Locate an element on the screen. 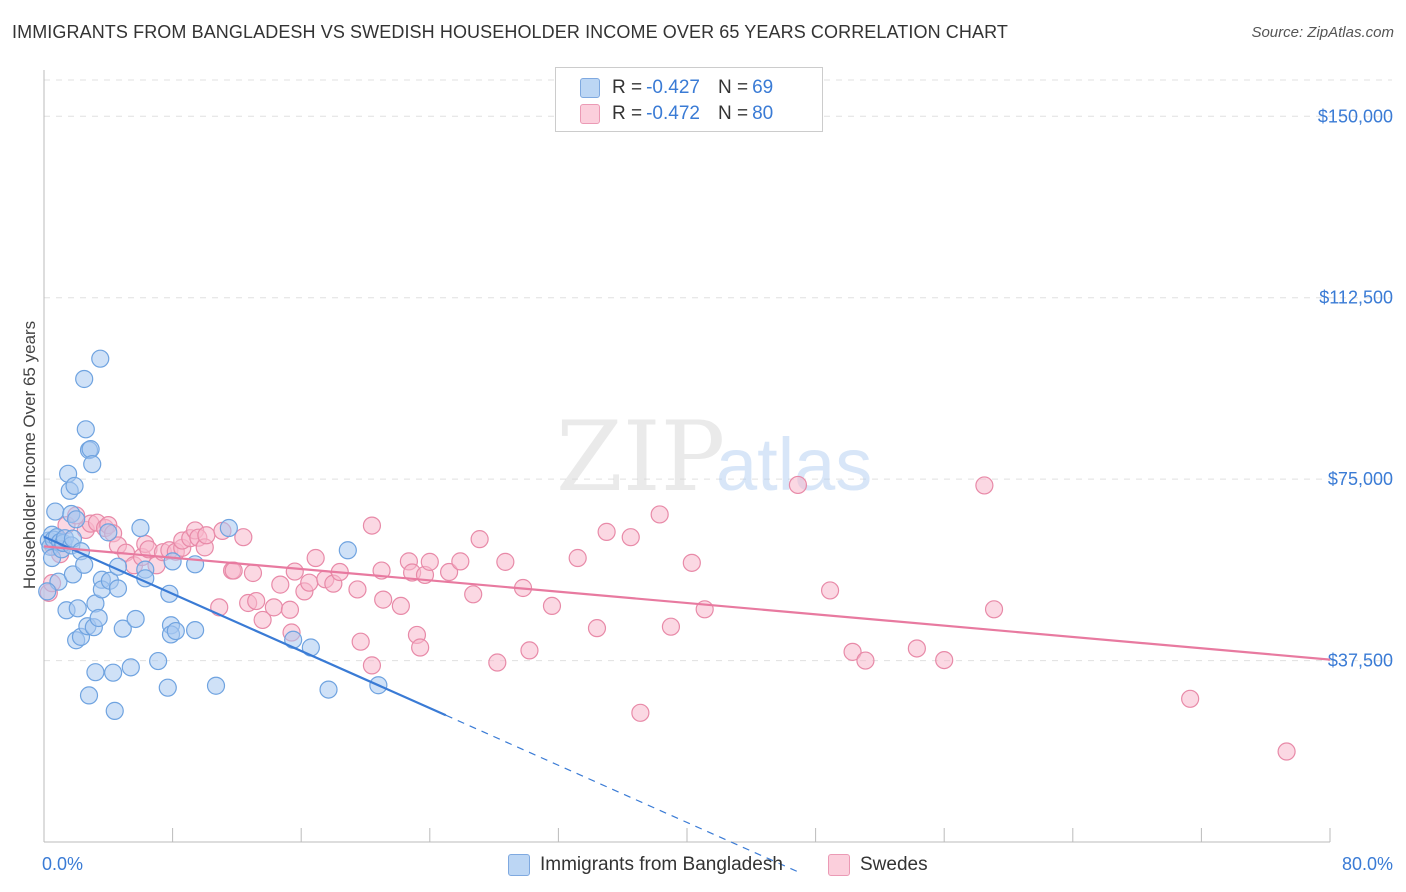 The height and width of the screenshot is (892, 1406). legend-n-value: 69 is located at coordinates (763, 87).